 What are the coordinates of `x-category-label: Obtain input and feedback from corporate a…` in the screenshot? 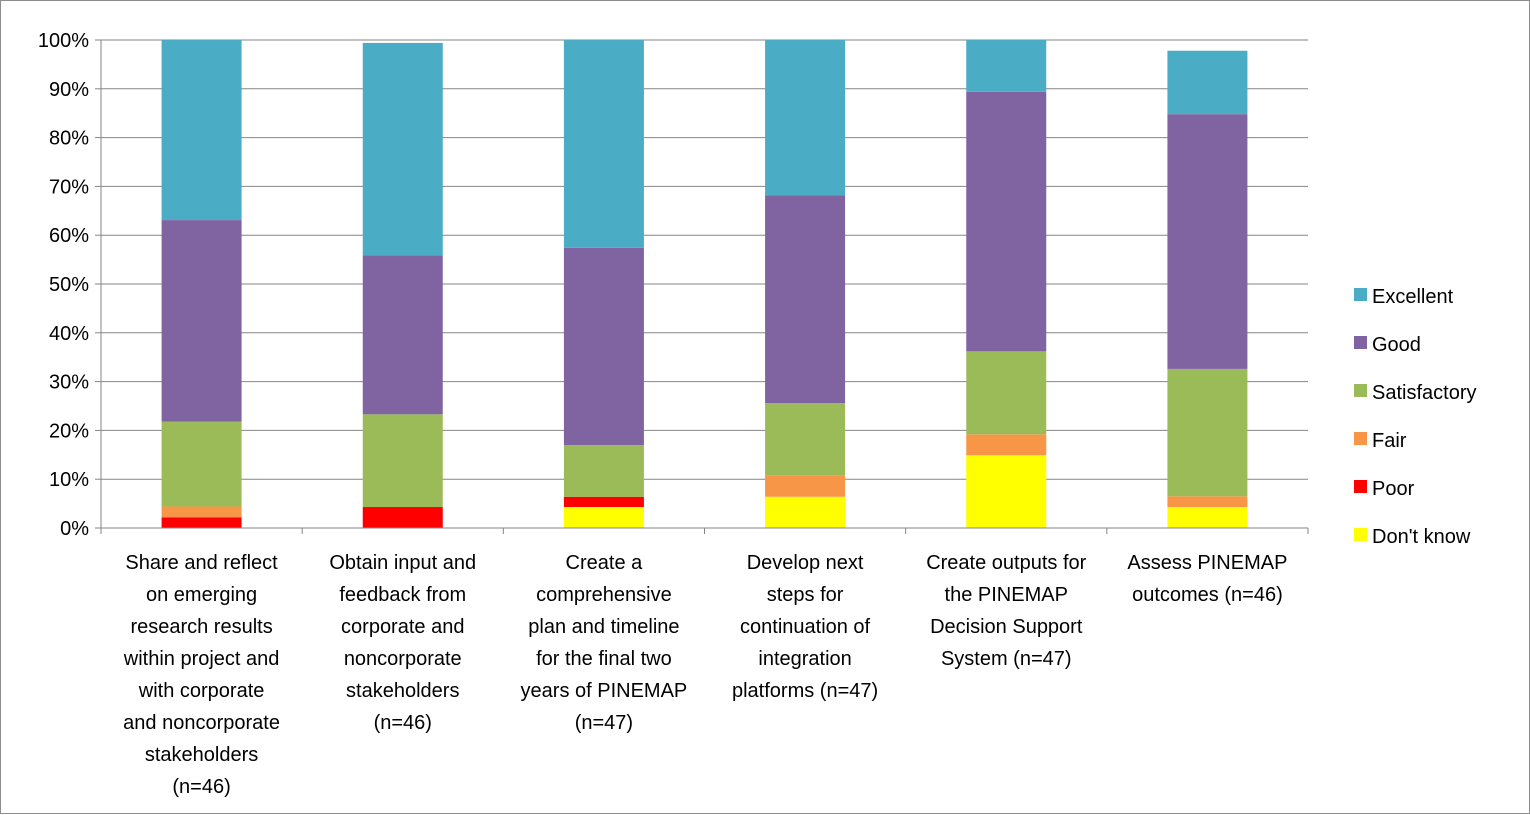 It's located at (402, 643).